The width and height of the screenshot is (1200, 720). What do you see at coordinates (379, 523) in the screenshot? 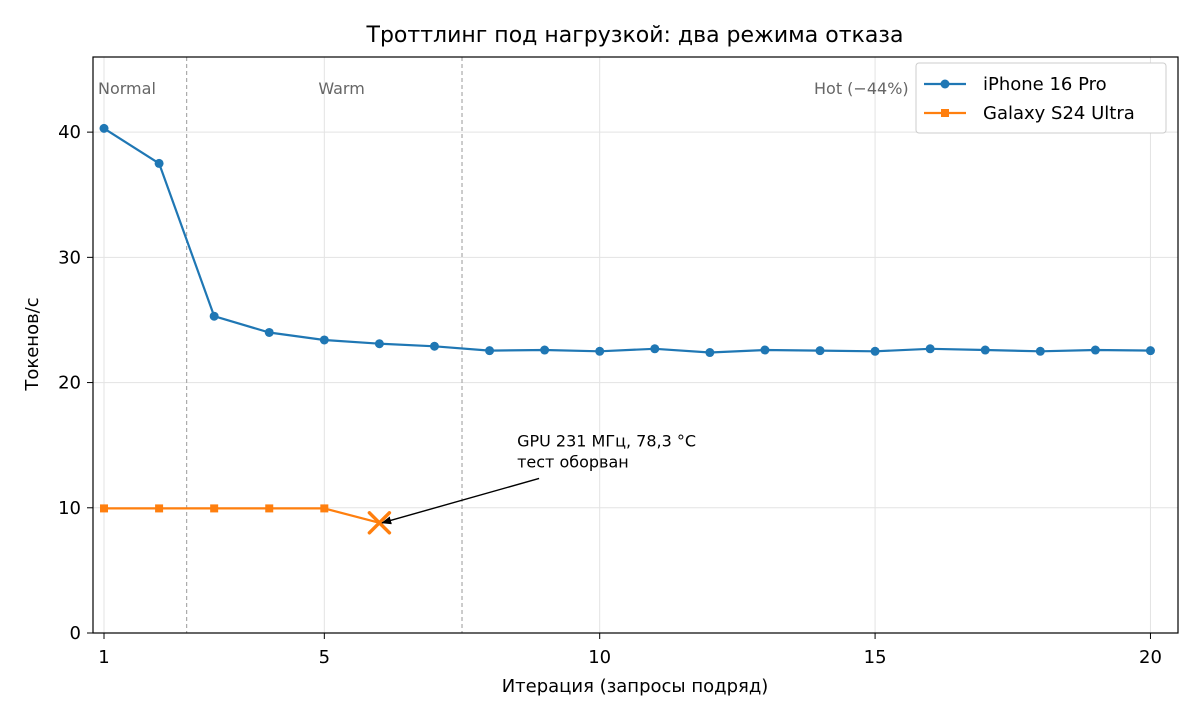
I see `end-x-marker` at bounding box center [379, 523].